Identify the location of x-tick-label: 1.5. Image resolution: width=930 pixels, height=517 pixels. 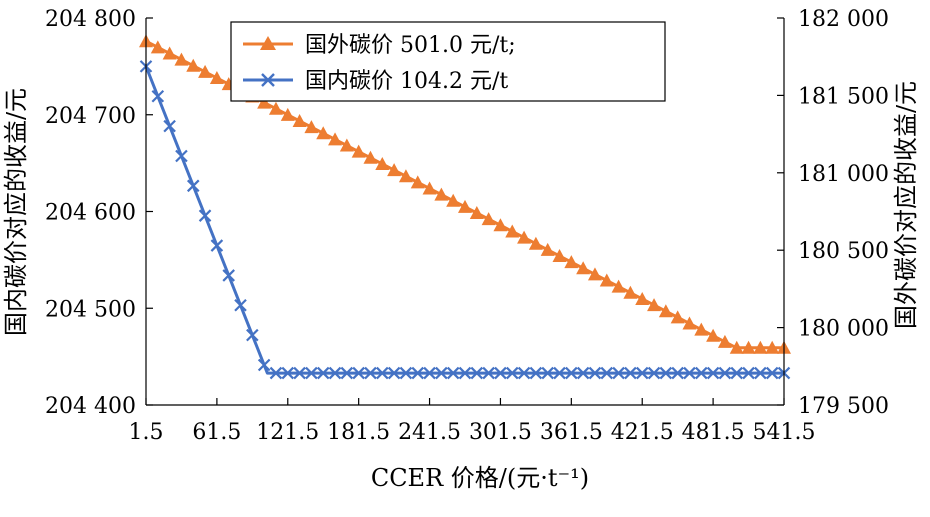
(146, 432).